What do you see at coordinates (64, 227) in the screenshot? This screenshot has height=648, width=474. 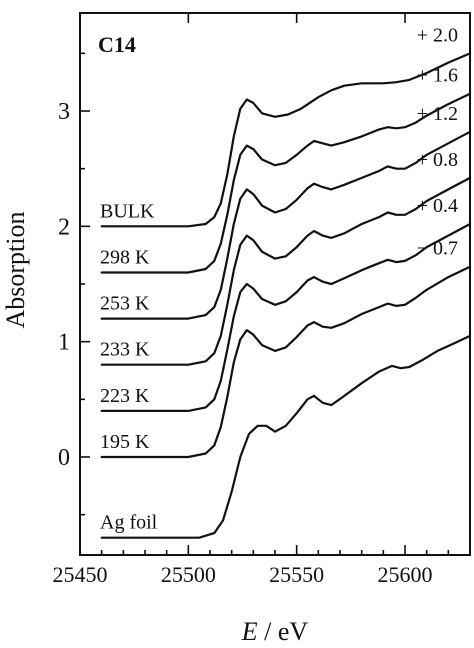 I see `y-tick-label-2: 2` at bounding box center [64, 227].